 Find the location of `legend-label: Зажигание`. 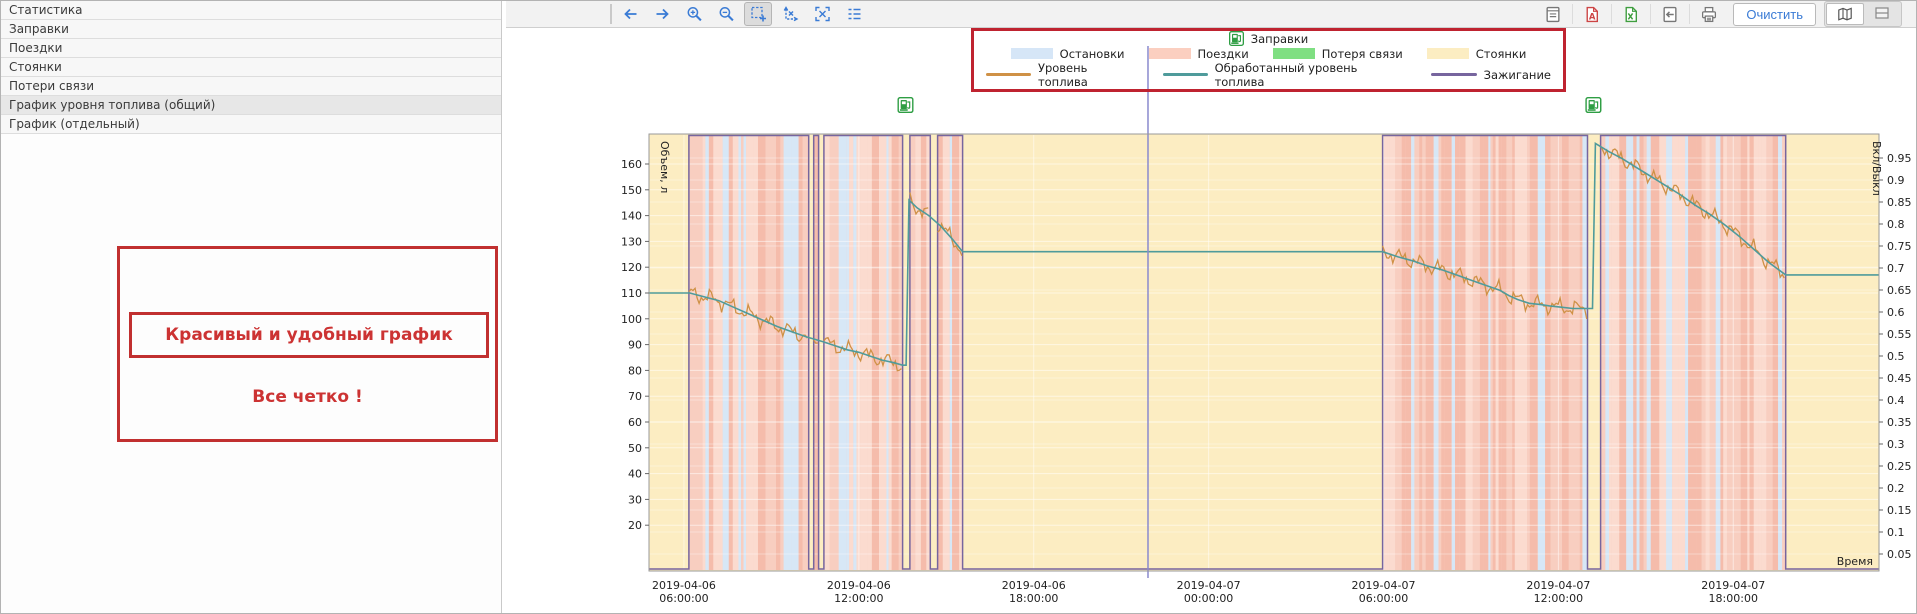

legend-label: Зажигание is located at coordinates (1517, 74).